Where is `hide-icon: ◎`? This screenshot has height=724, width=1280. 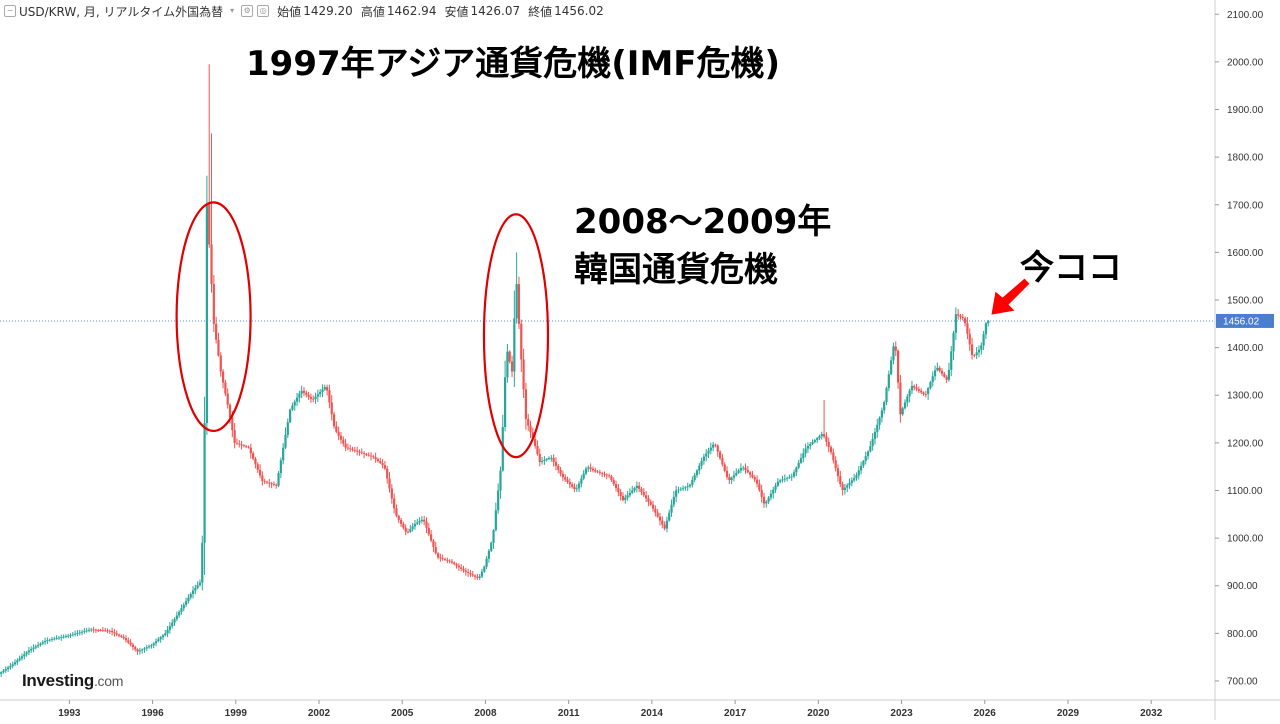 hide-icon: ◎ is located at coordinates (263, 11).